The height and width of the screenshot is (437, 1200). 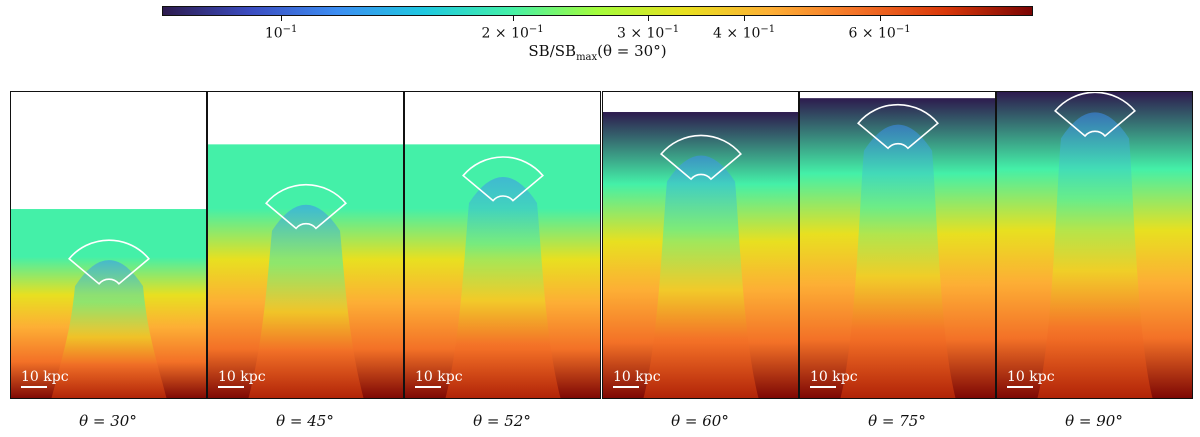 What do you see at coordinates (879, 33) in the screenshot?
I see `colorbar-tick-label: 6 × 10⁻¹` at bounding box center [879, 33].